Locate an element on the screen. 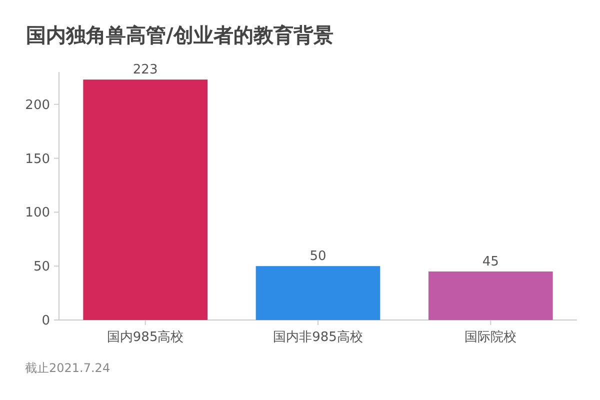 This screenshot has height=400, width=600. data-label: 50 is located at coordinates (318, 256).